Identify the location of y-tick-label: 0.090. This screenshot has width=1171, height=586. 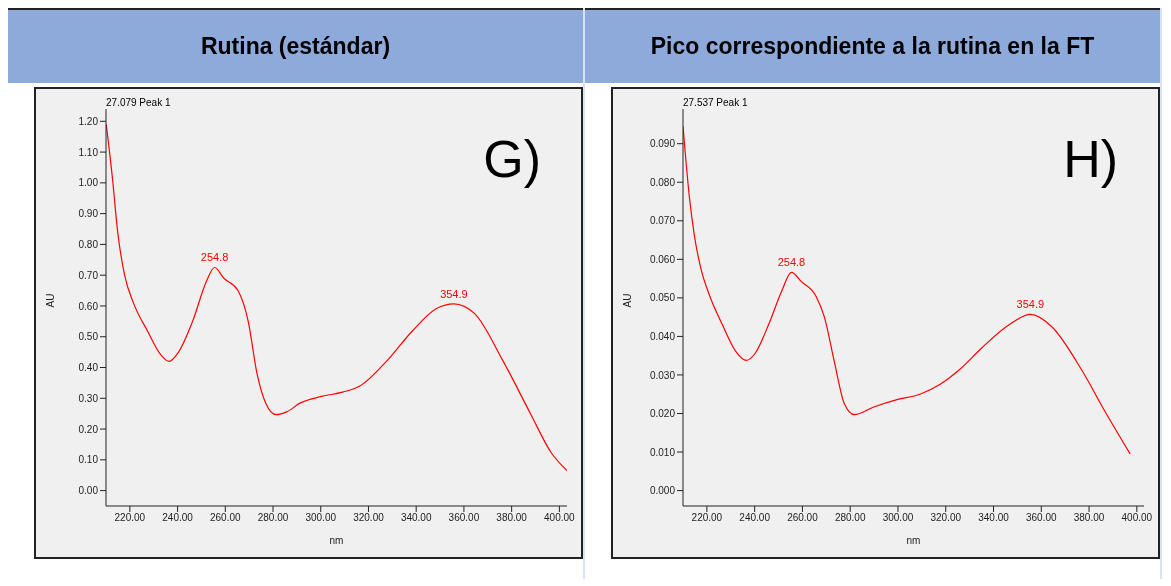
(662, 144).